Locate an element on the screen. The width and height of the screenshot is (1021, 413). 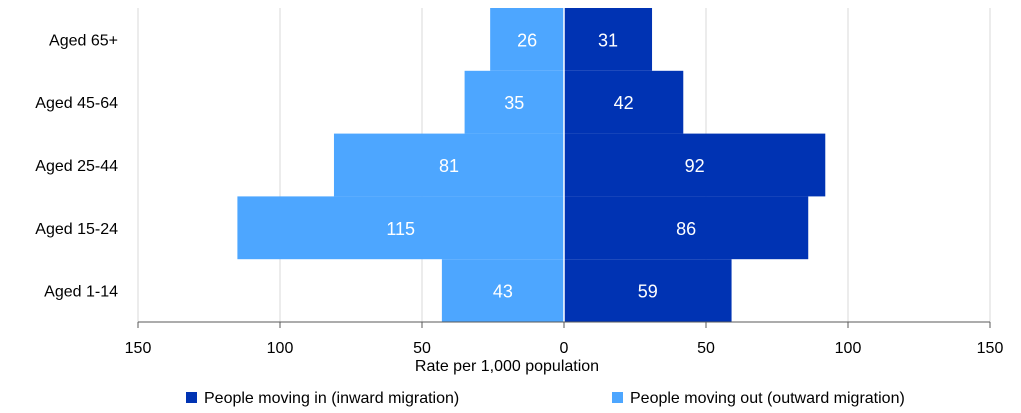
legend-item: People moving out (outward migration) is located at coordinates (758, 398).